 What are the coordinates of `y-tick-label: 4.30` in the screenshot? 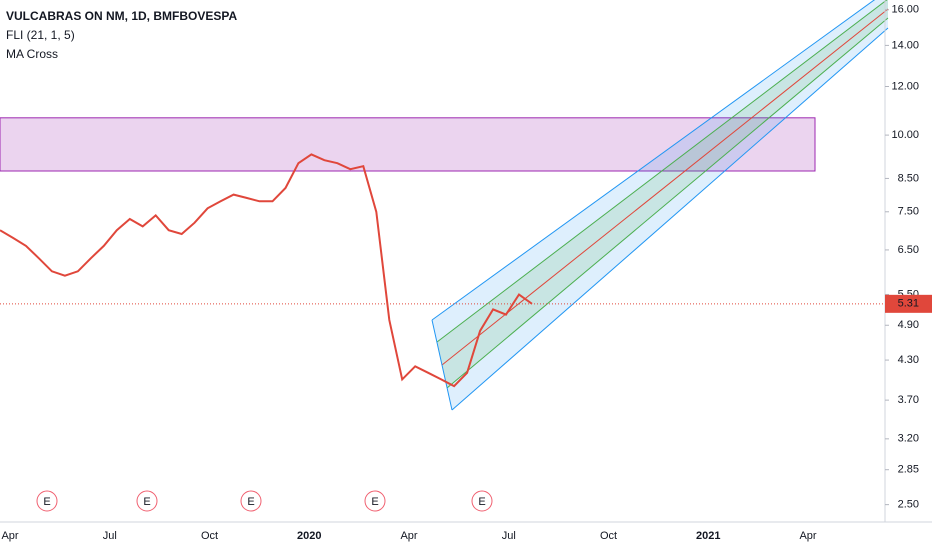 It's located at (908, 360).